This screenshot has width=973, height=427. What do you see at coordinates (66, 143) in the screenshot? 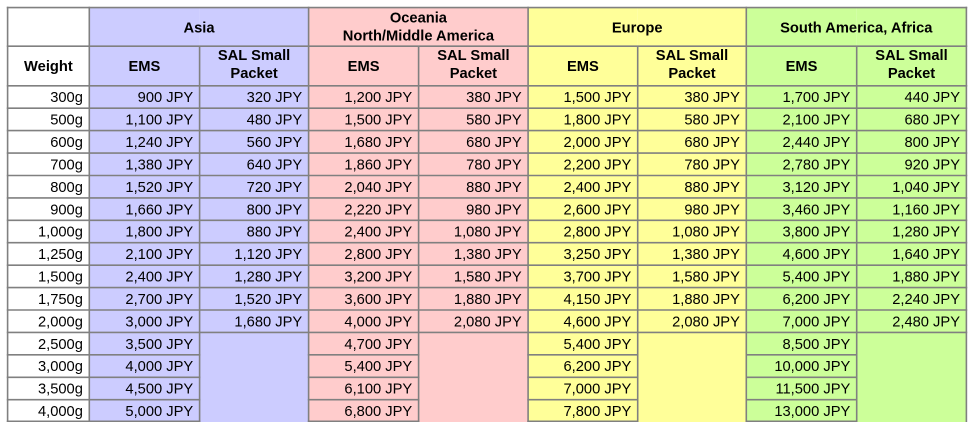
I see `svg-text: 600g` at bounding box center [66, 143].